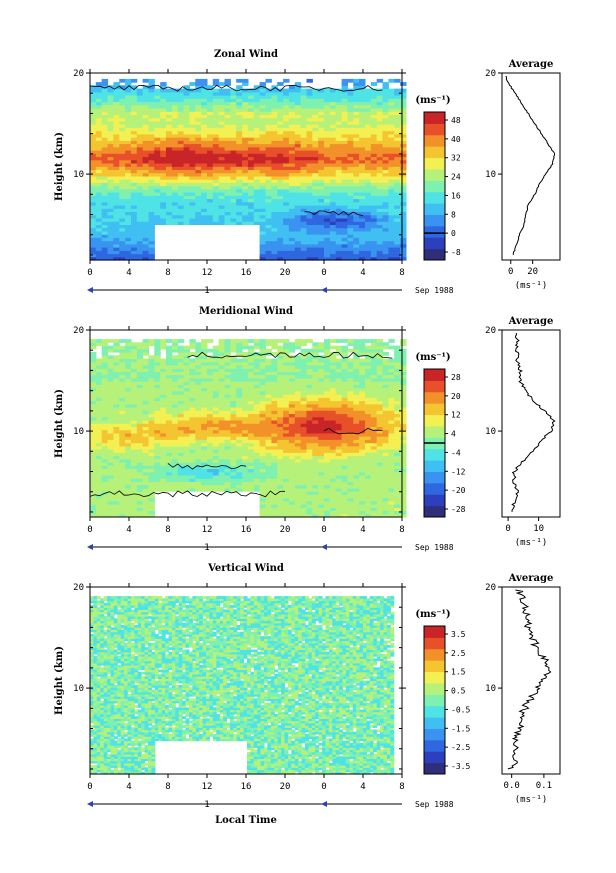 Image resolution: width=616 pixels, height=873 pixels. Describe the element at coordinates (453, 214) in the screenshot. I see `colorbar-tick-label: 8` at that location.